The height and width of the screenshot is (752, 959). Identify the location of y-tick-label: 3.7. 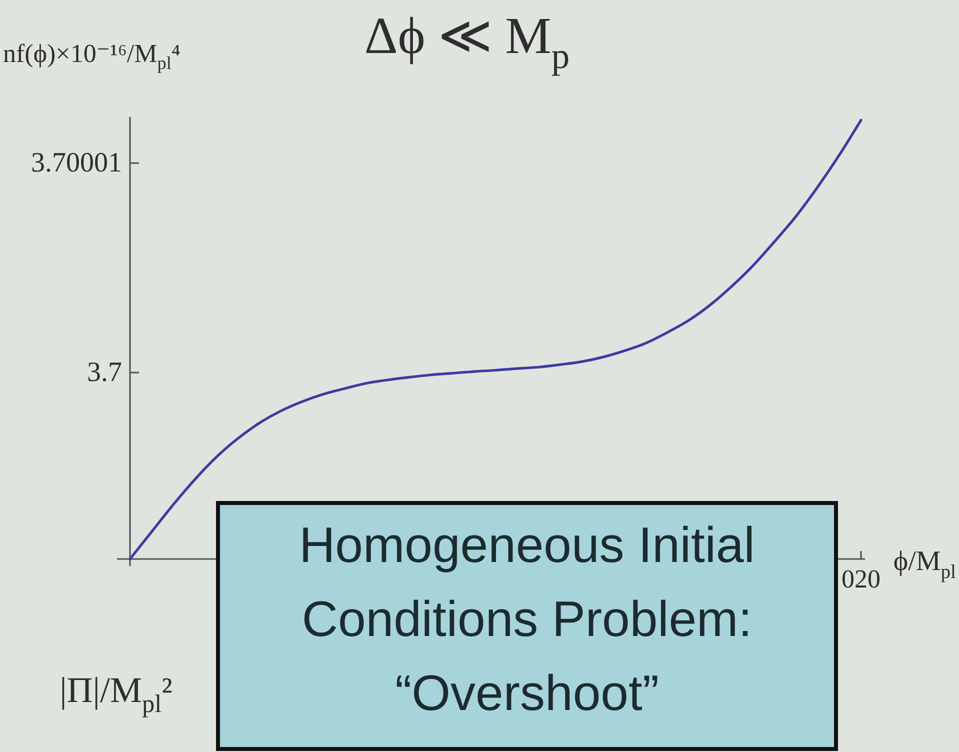
(104, 372).